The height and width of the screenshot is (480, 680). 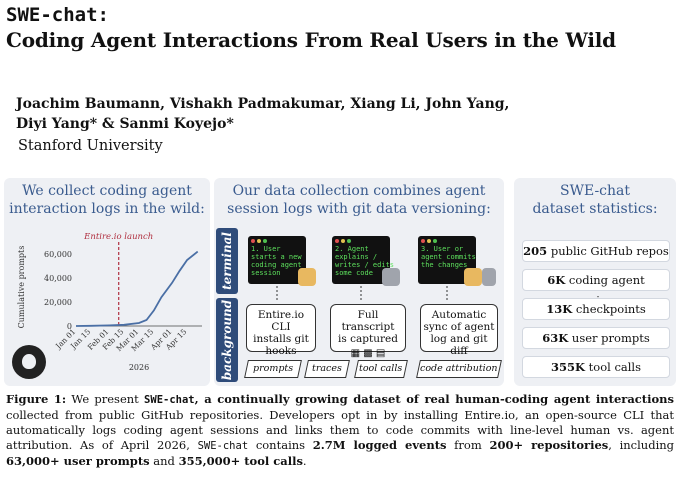 I want to click on stat-prompts-value: 63K, so click(x=555, y=338).